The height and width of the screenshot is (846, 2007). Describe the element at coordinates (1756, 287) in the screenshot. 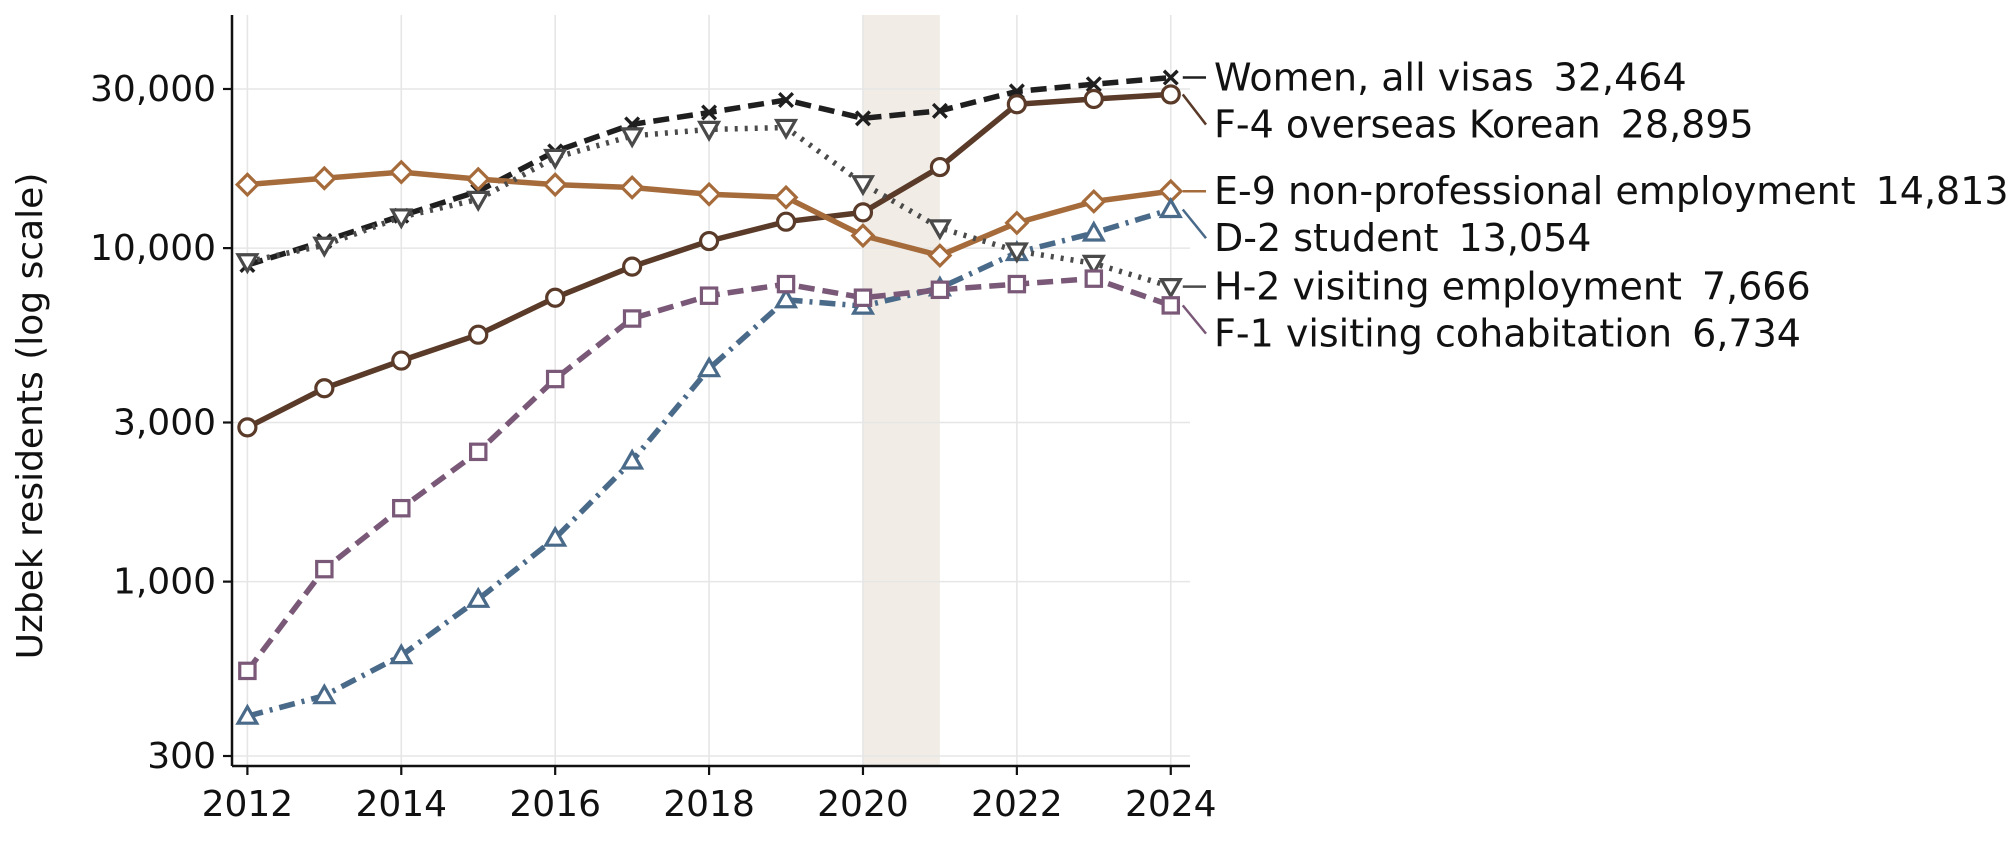

I see `series-end-value: 7,666` at that location.